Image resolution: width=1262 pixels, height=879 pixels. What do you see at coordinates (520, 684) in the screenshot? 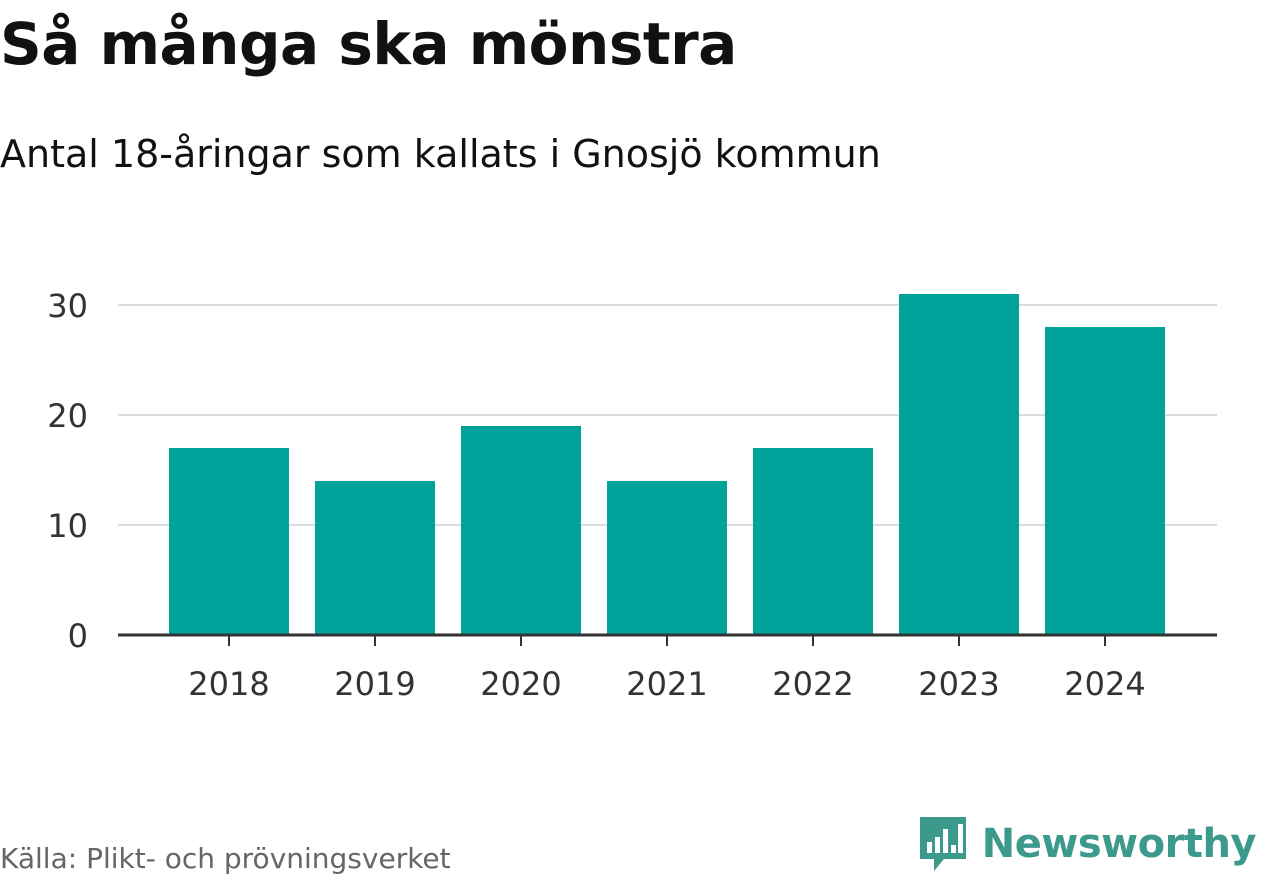
I see `x-tick-label: 2020` at bounding box center [520, 684].